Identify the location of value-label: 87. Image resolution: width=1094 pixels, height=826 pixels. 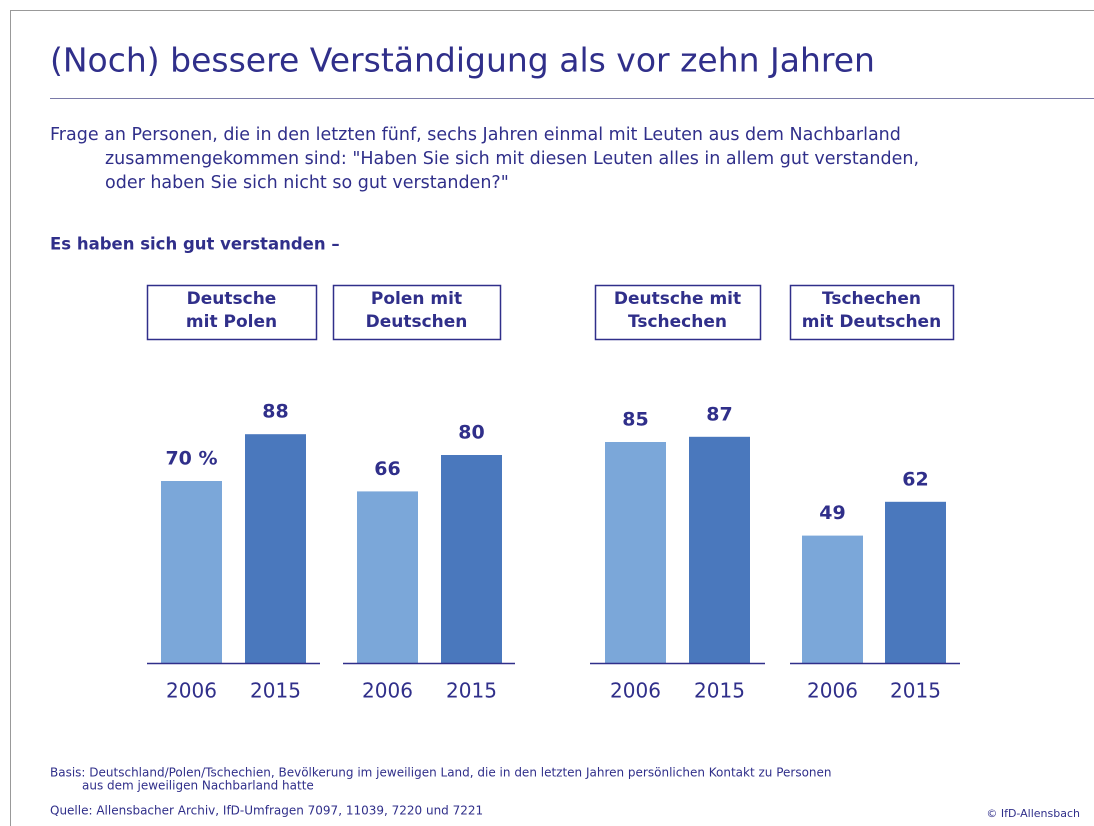
(719, 414).